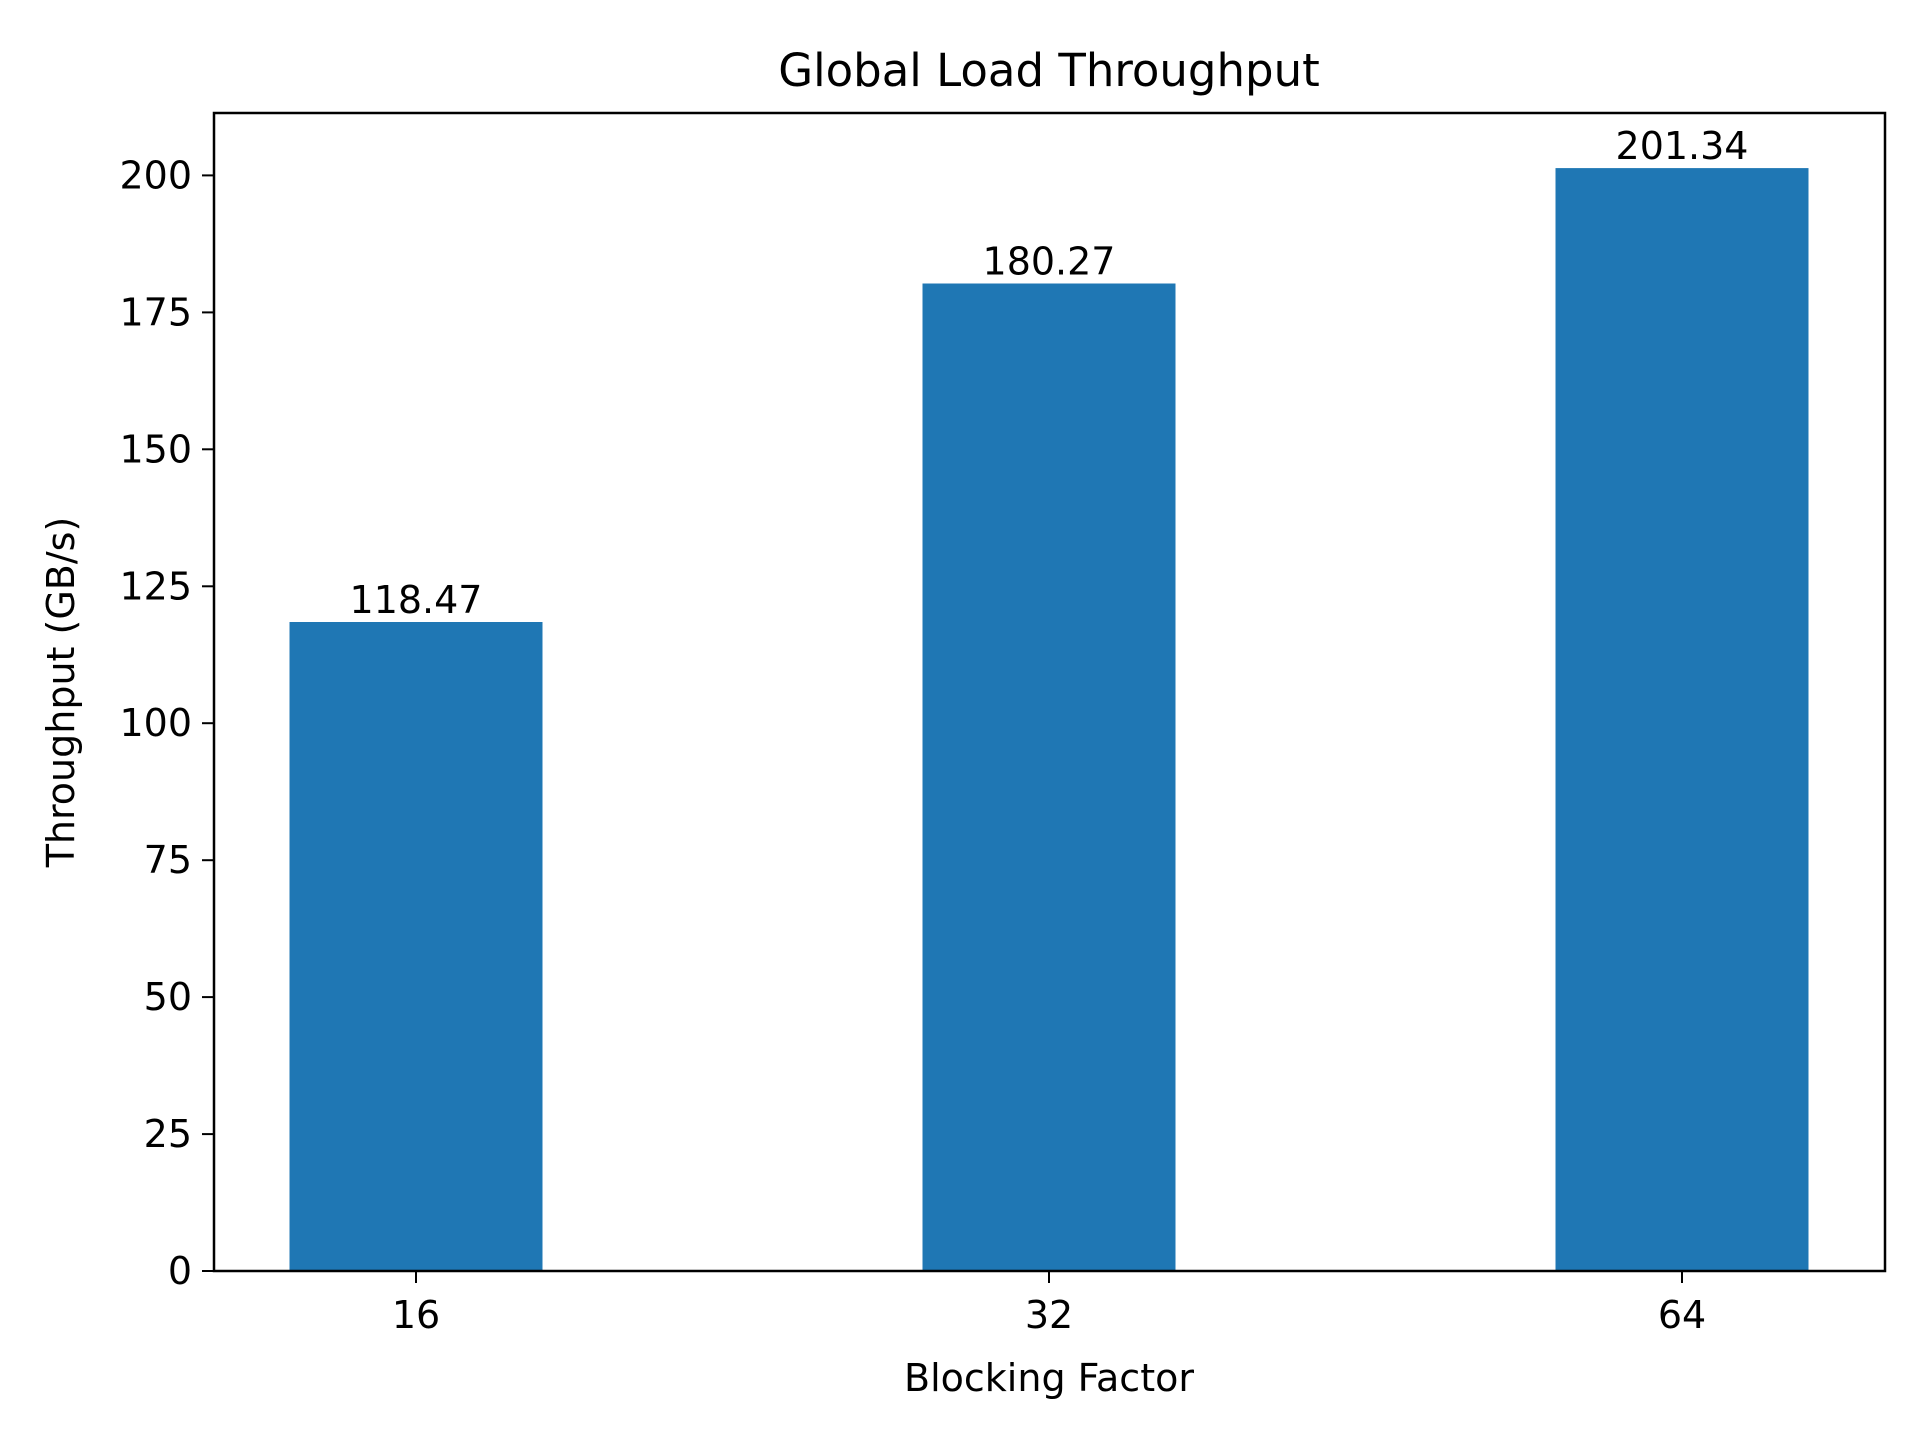 The width and height of the screenshot is (1920, 1440). What do you see at coordinates (155, 175) in the screenshot?
I see `y-tick-label-200: 200` at bounding box center [155, 175].